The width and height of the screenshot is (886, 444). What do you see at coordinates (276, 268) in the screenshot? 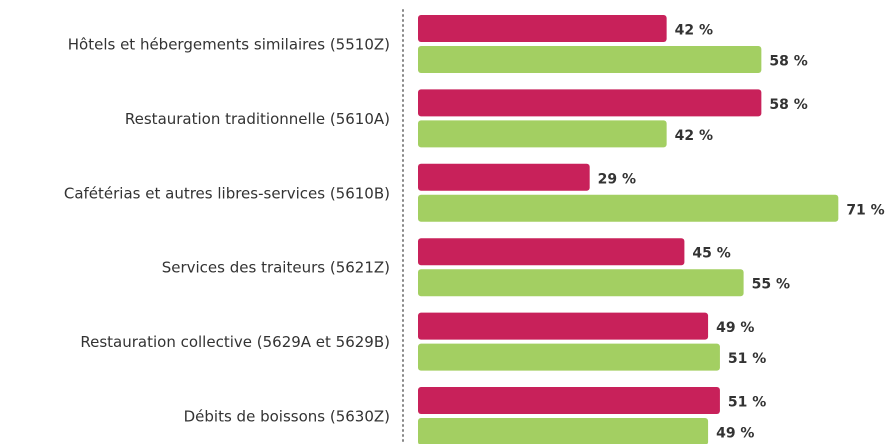
I see `category-label: Services des traiteurs (5621Z)` at bounding box center [276, 268].